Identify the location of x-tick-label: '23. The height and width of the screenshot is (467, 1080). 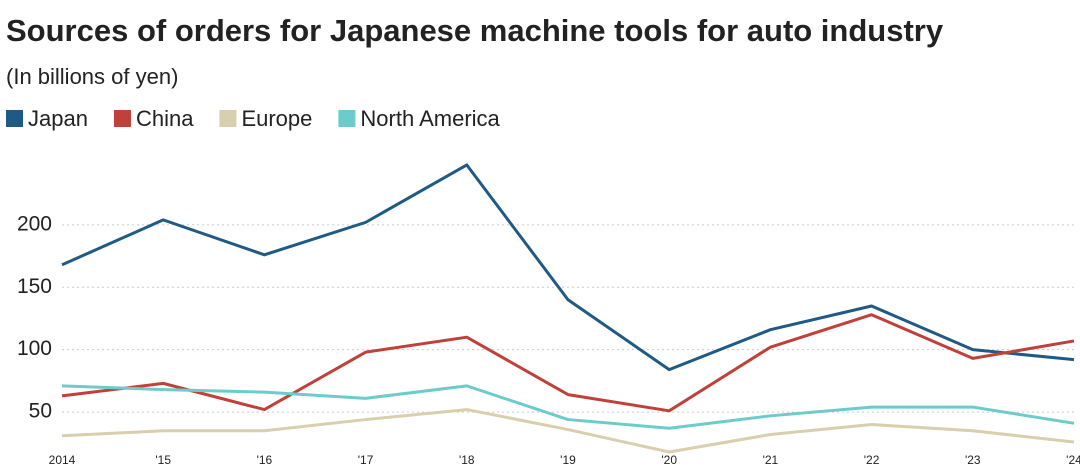
(973, 460).